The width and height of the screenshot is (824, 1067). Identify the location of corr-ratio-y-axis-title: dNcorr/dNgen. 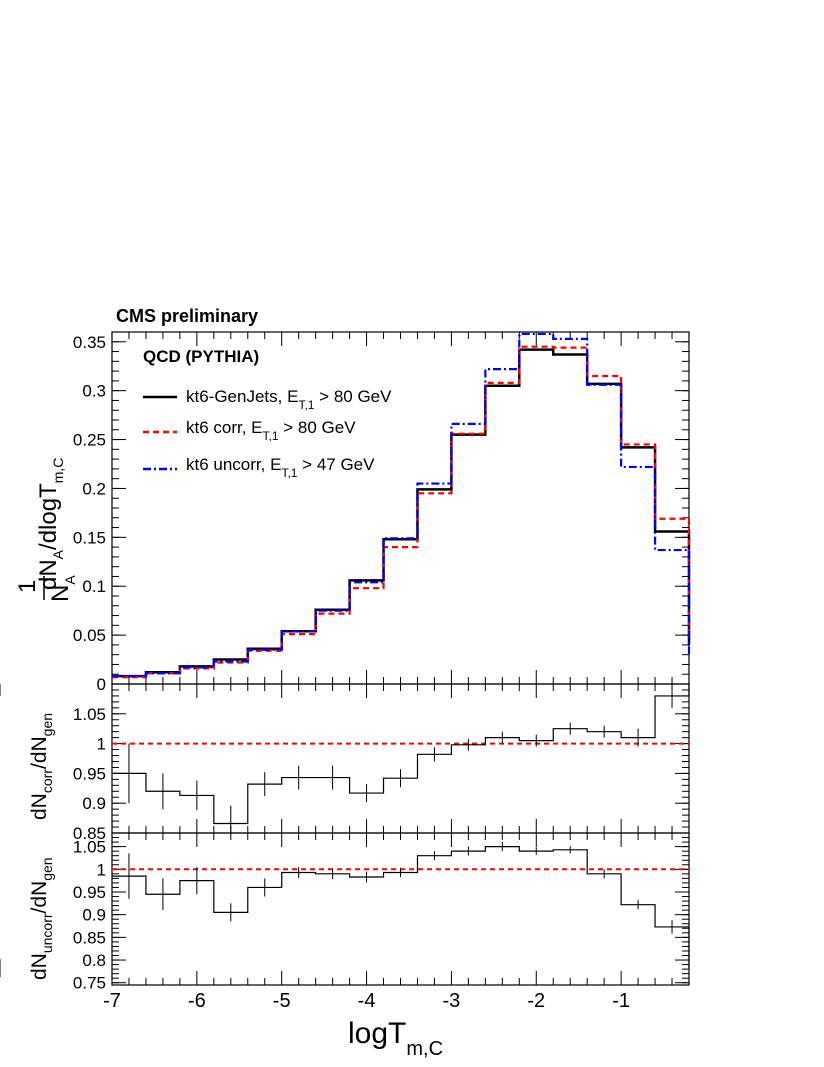
(41, 766).